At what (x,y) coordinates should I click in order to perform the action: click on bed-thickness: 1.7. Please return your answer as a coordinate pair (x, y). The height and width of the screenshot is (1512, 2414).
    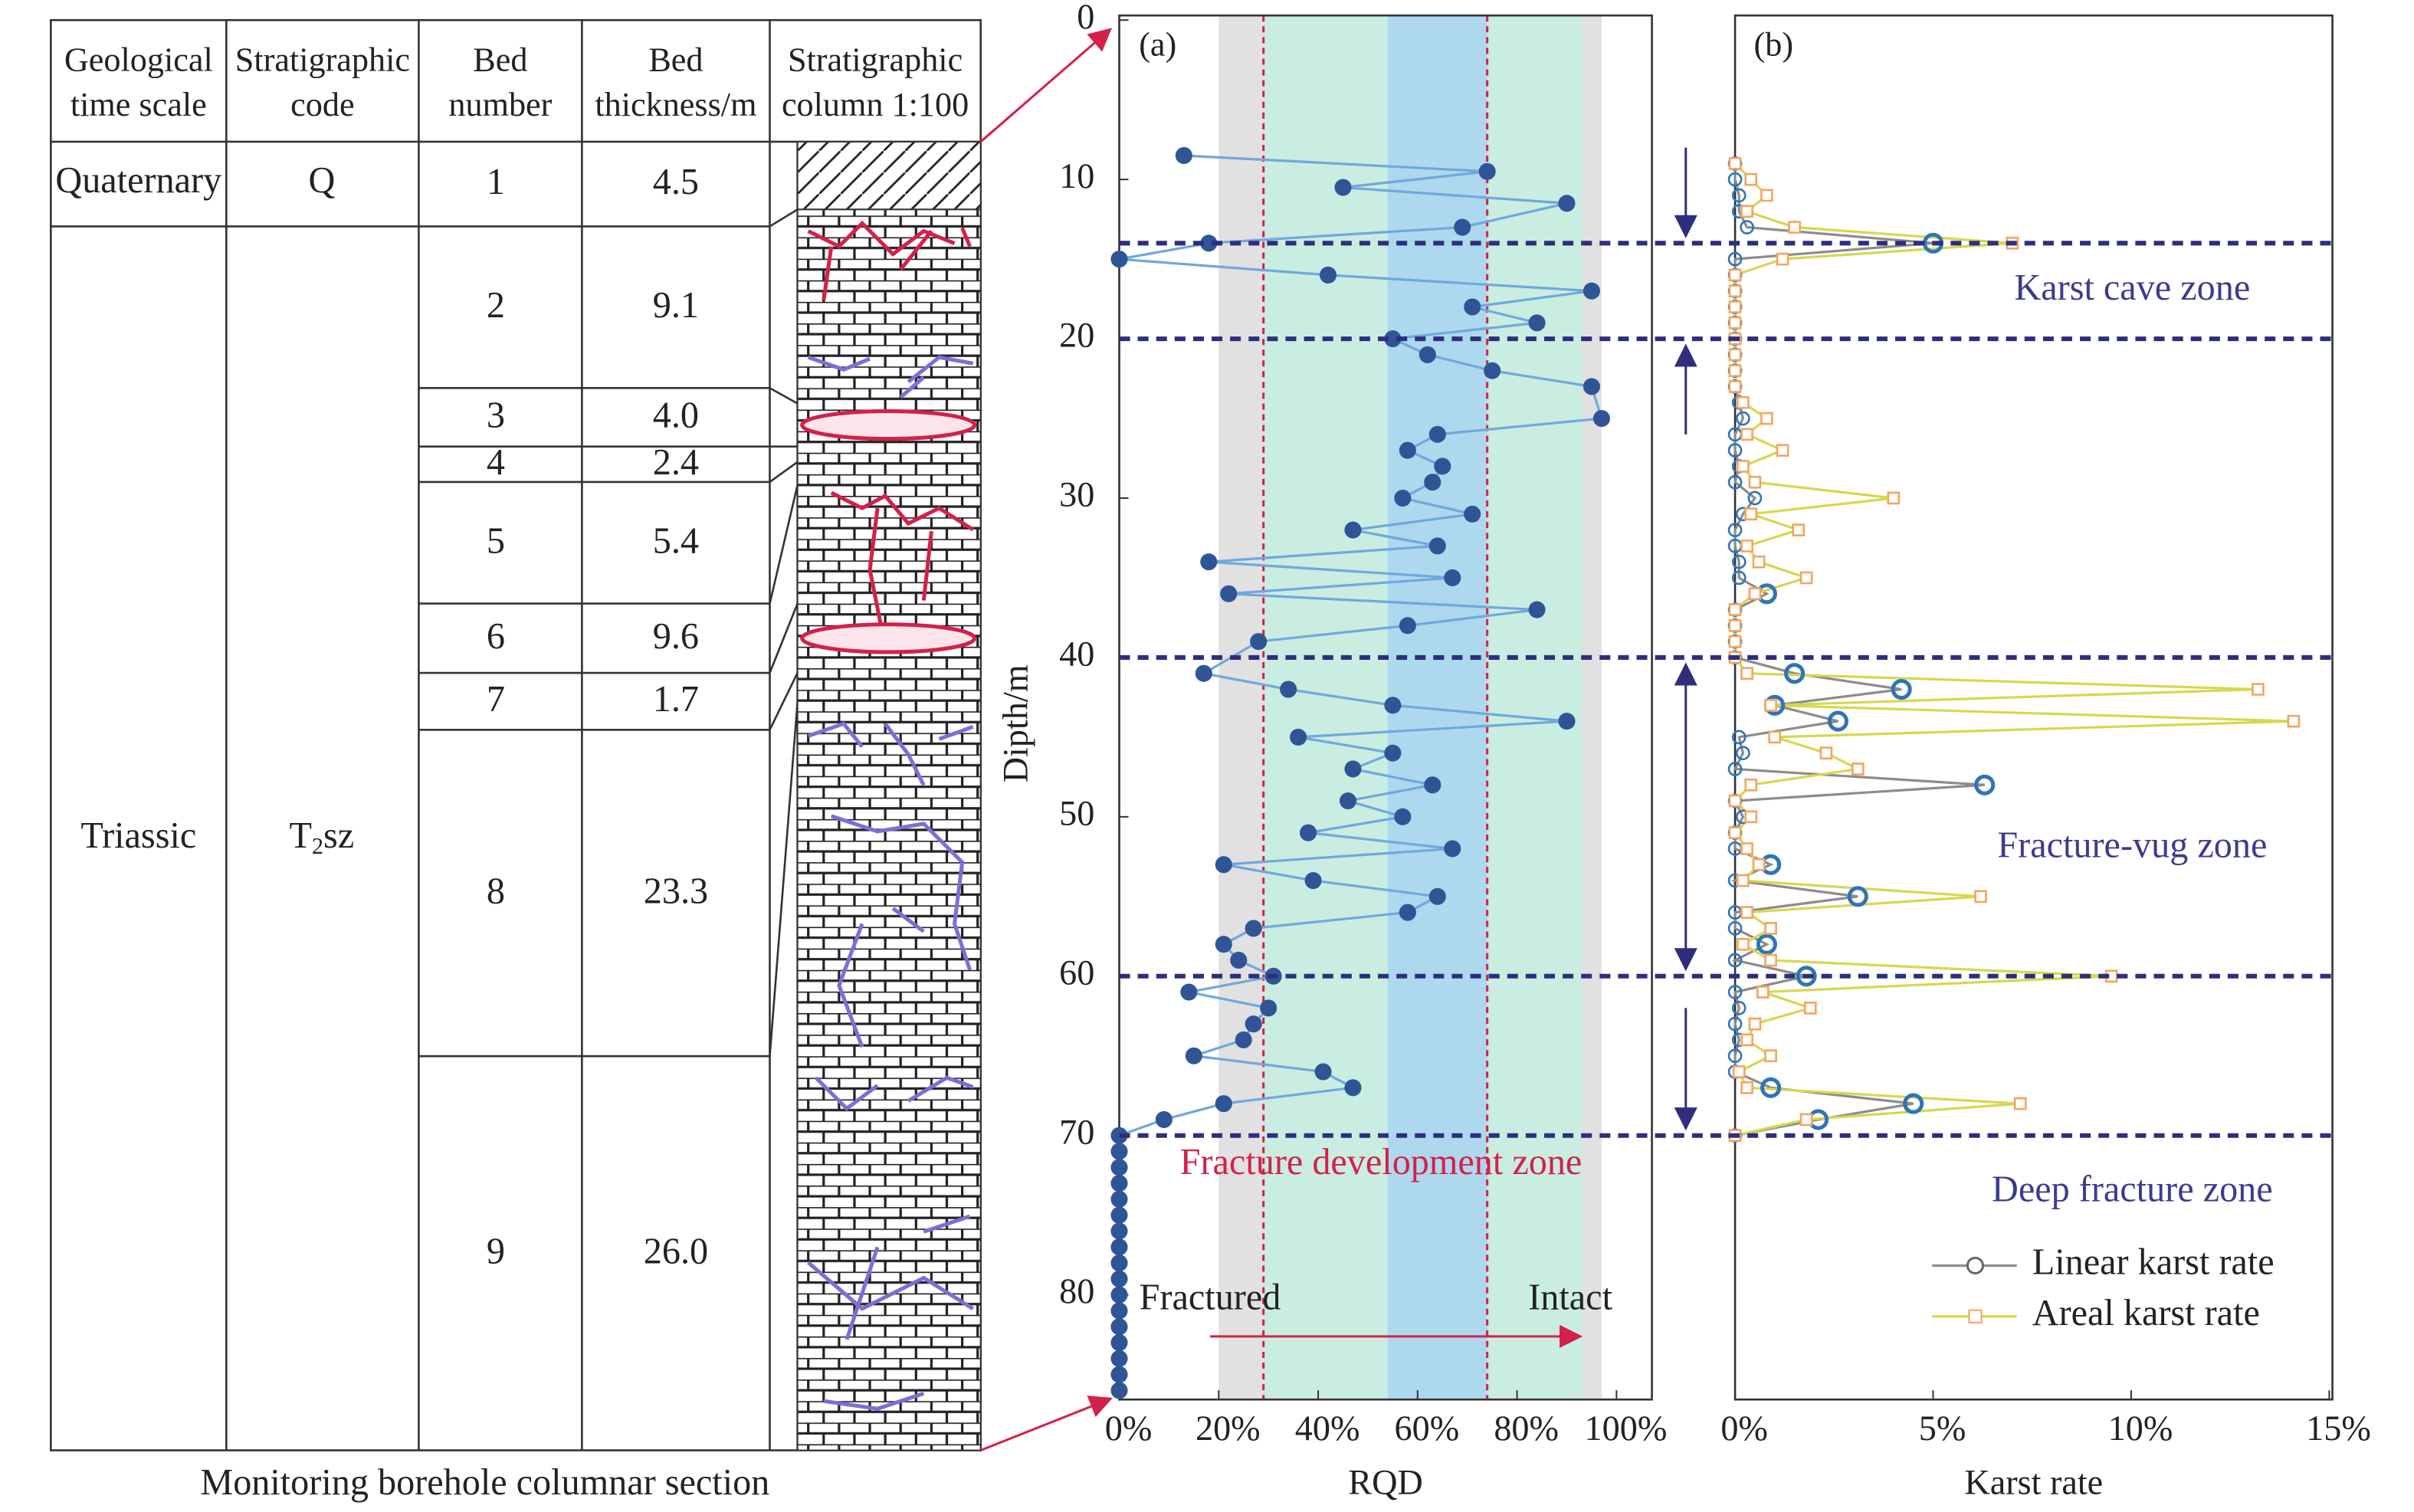
    Looking at the image, I should click on (676, 700).